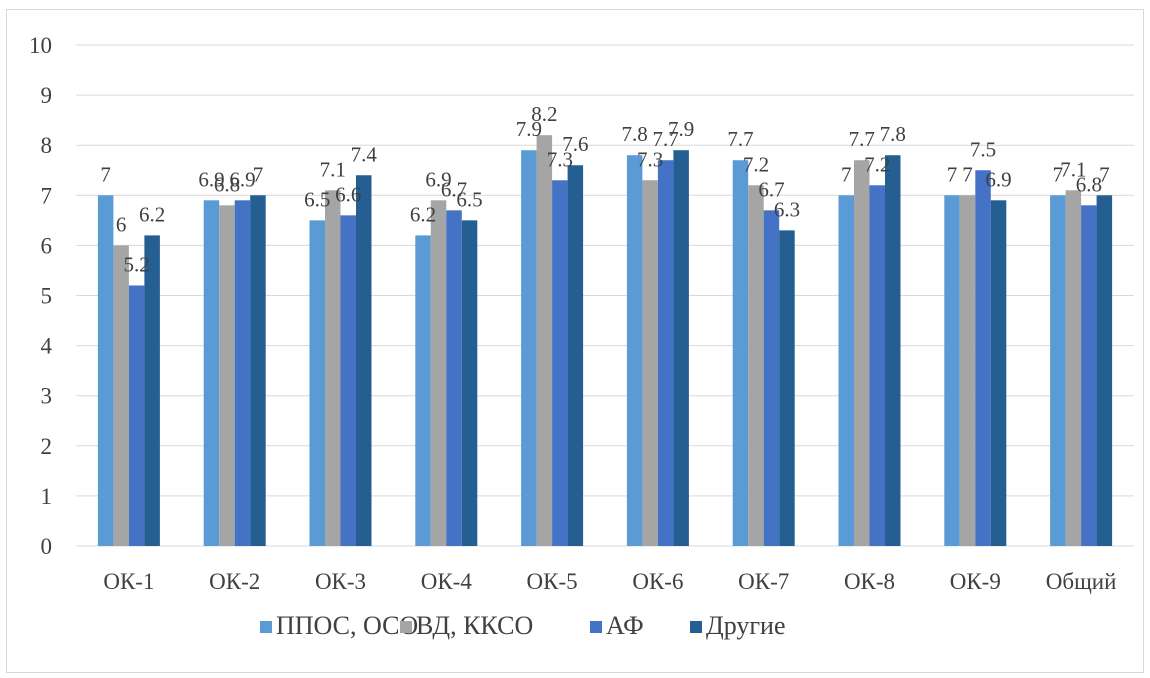 This screenshot has width=1150, height=678. What do you see at coordinates (47, 245) in the screenshot?
I see `y-tick-label: 6` at bounding box center [47, 245].